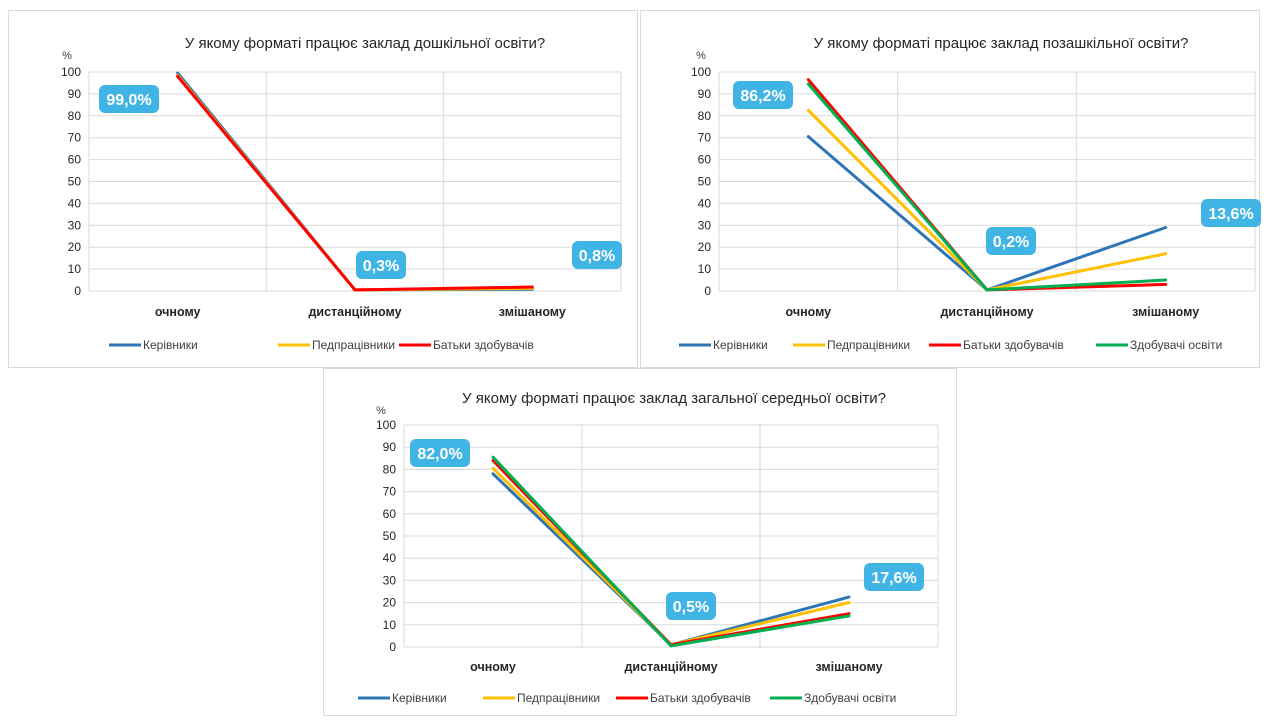 This screenshot has width=1264, height=720. I want to click on callout-label: 0,5%, so click(691, 607).